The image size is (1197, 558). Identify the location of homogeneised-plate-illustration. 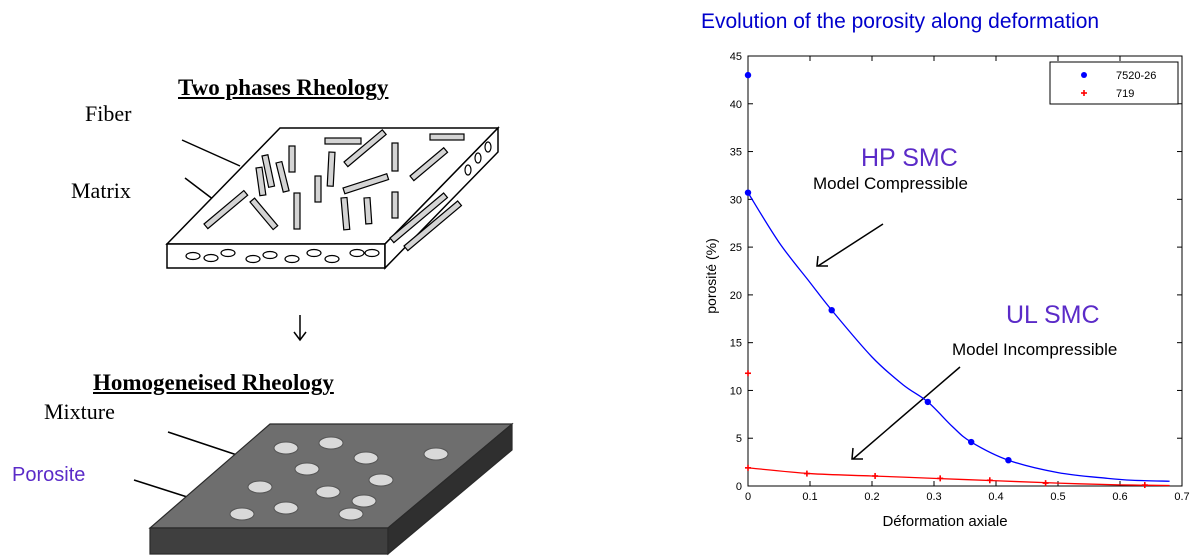
(323, 489).